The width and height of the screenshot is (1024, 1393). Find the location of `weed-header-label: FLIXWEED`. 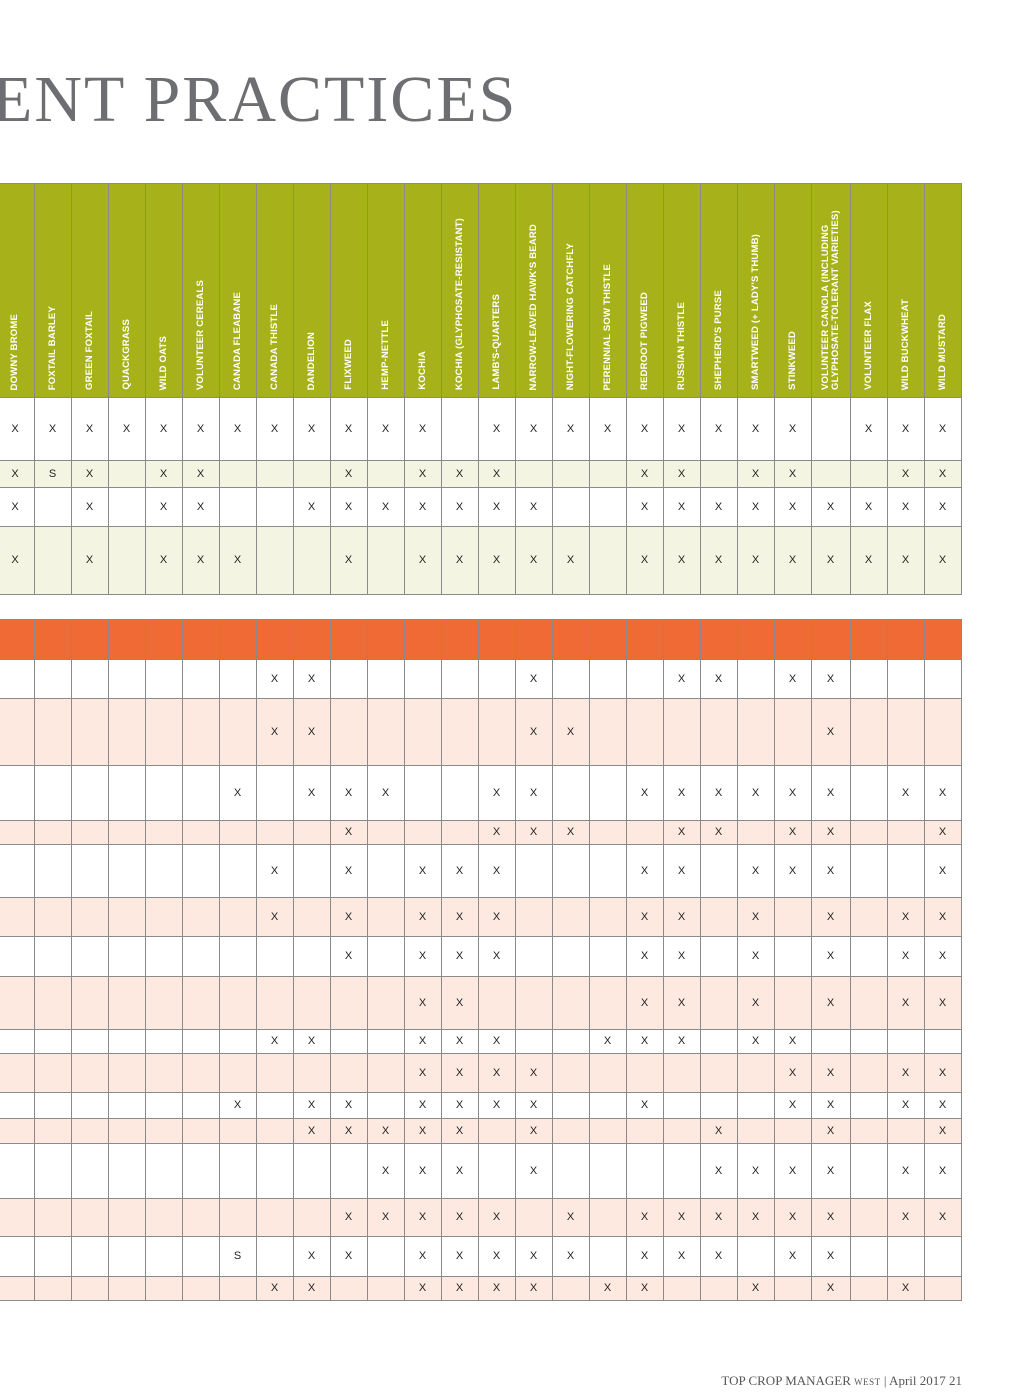

weed-header-label: FLIXWEED is located at coordinates (348, 364).